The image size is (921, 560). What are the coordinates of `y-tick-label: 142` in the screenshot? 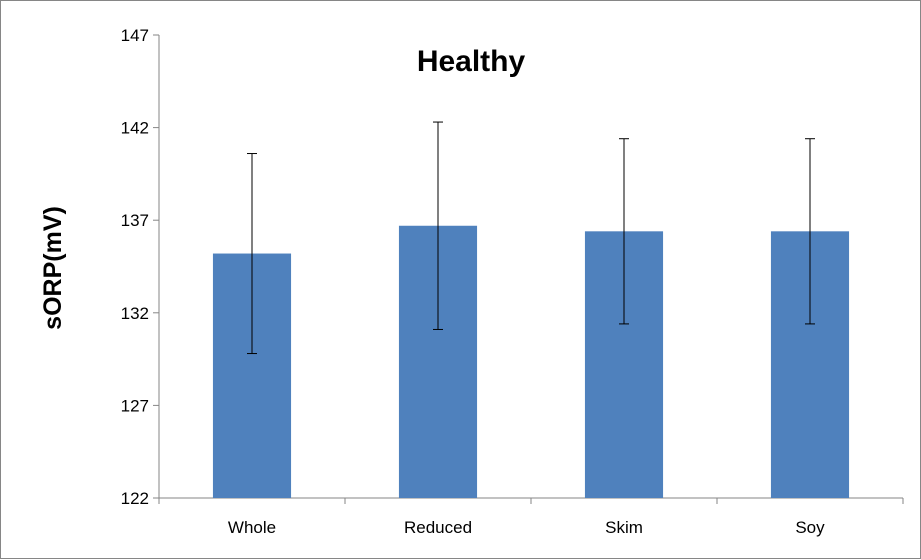 It's located at (135, 128).